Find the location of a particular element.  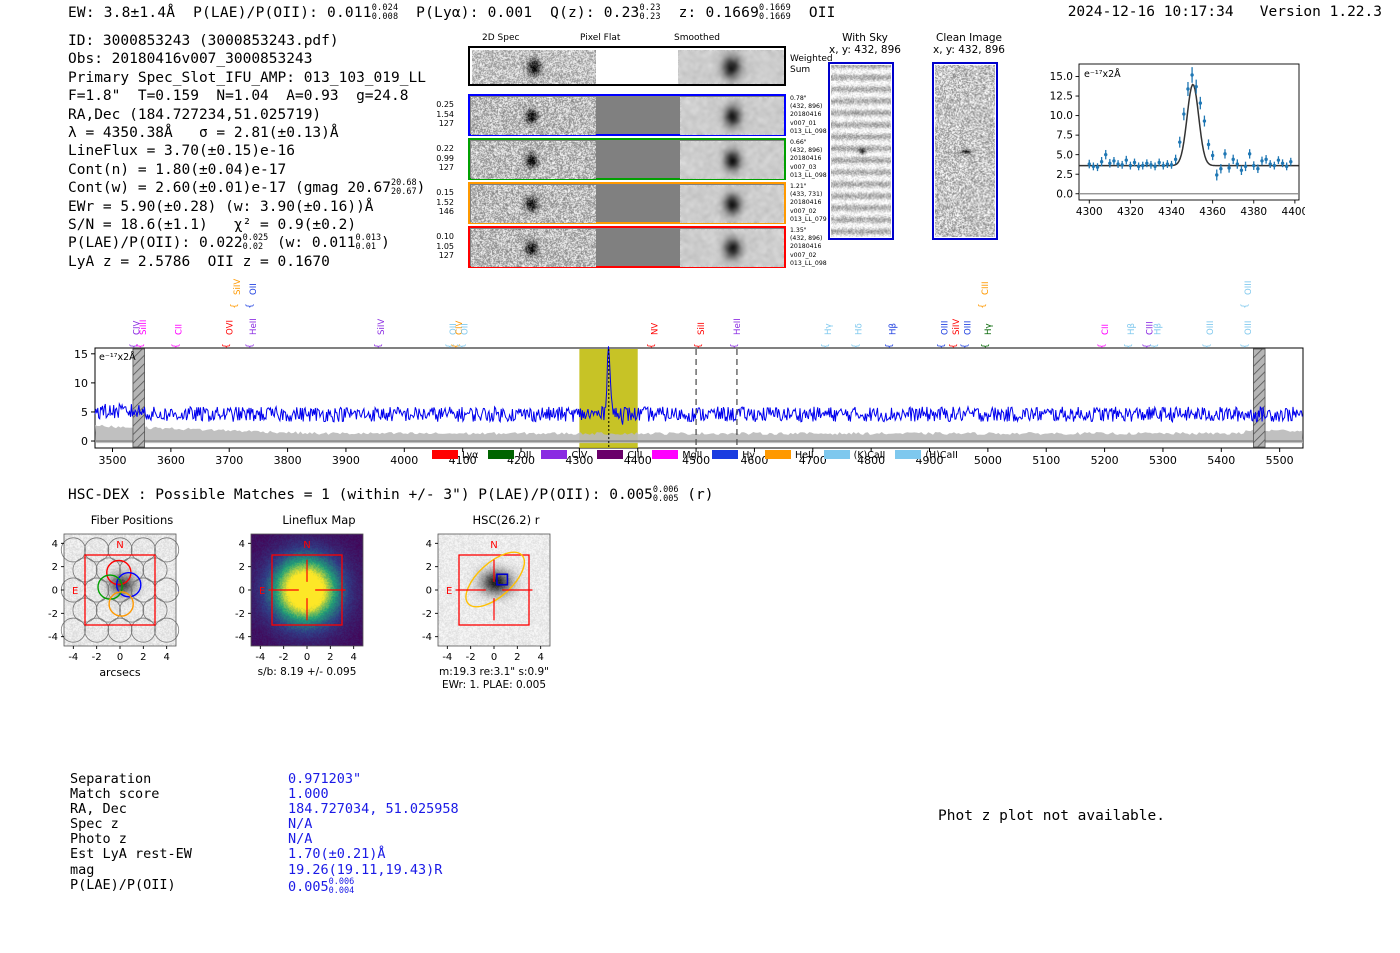

line-marker-label: HeII is located at coordinates (254, 326).